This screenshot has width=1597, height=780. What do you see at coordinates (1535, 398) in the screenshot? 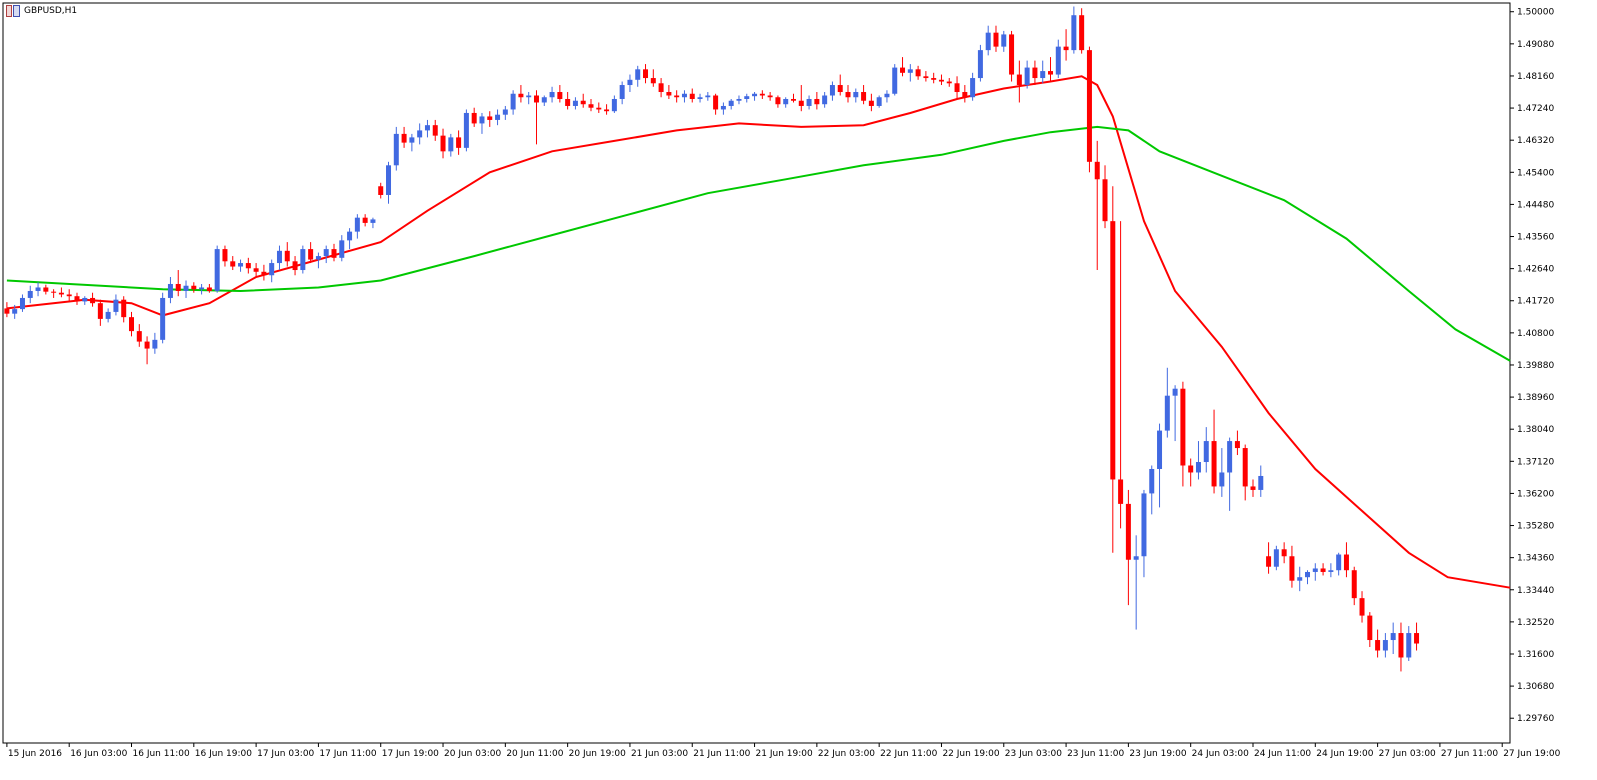
I see `y-tick-label: 1.38960` at bounding box center [1535, 398].